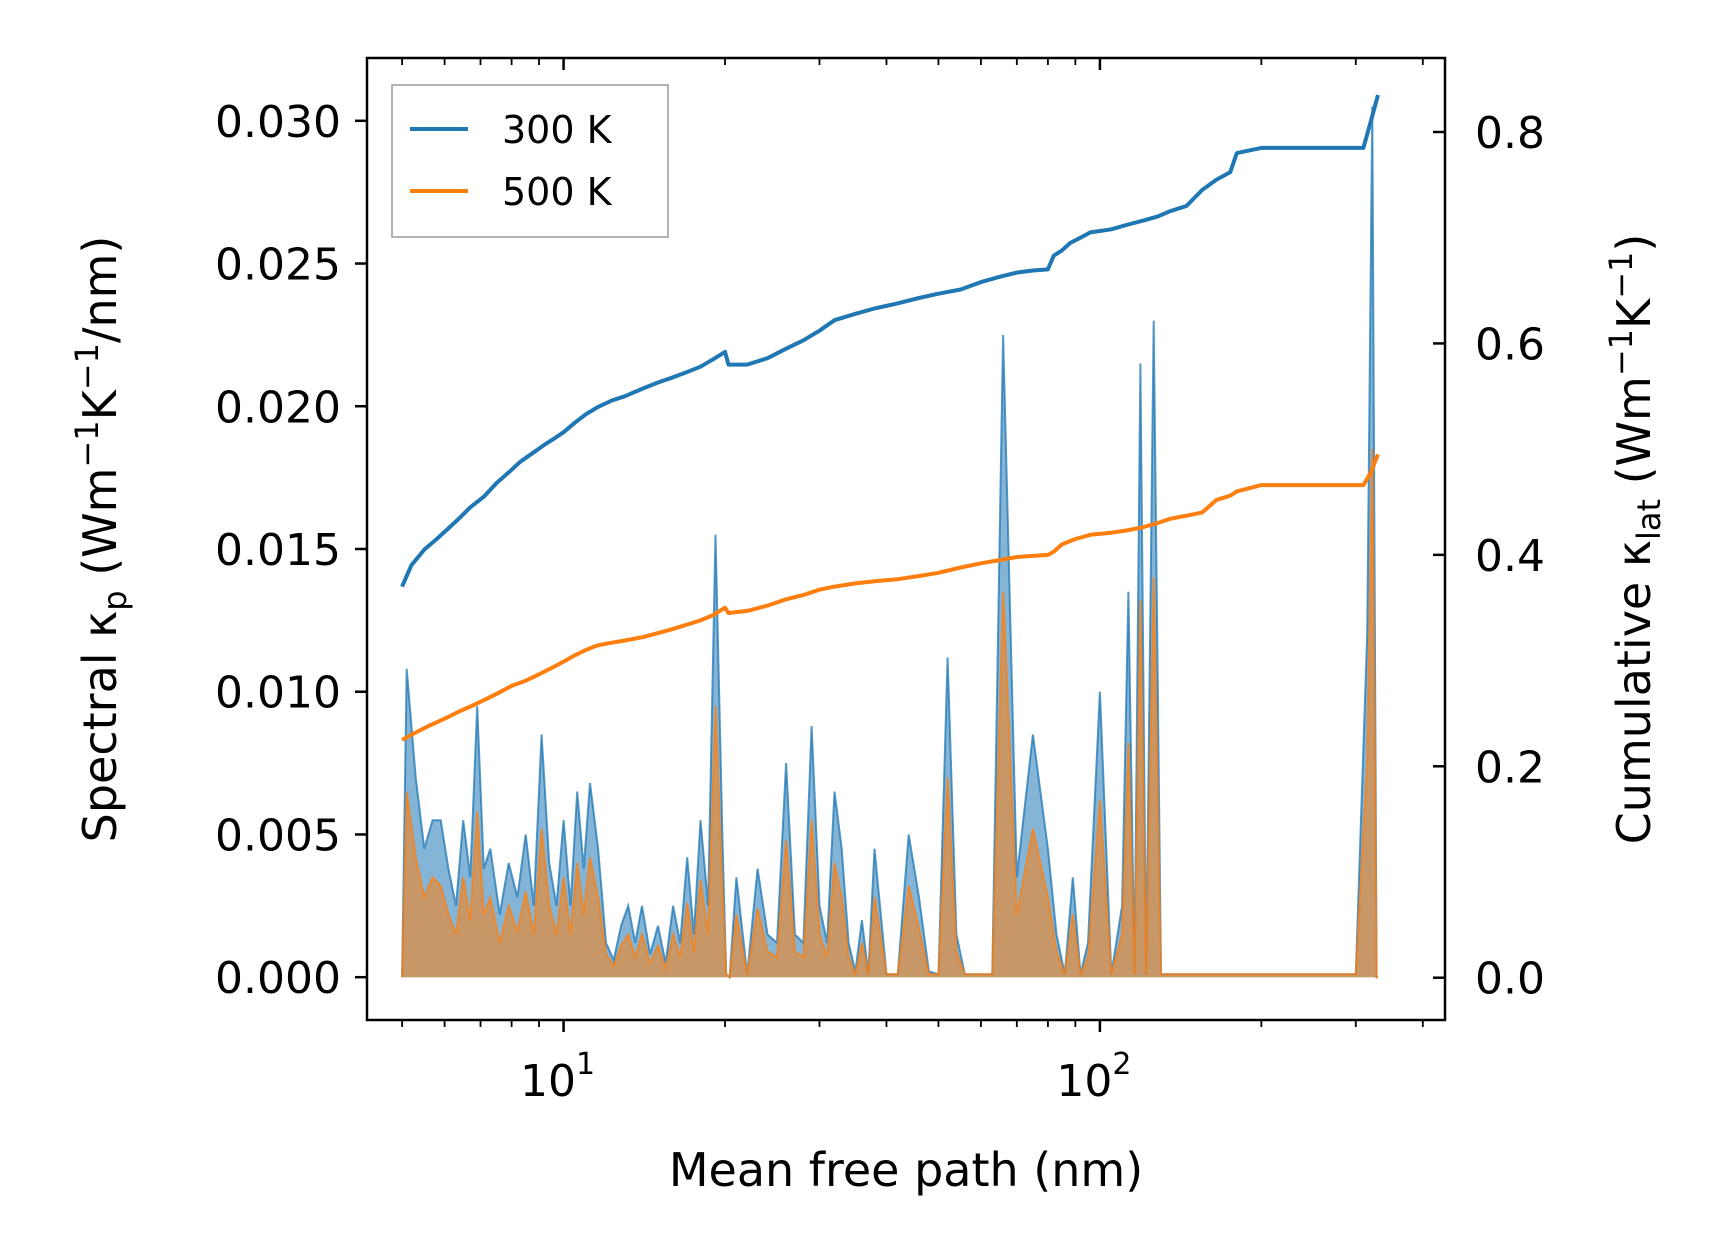 The height and width of the screenshot is (1254, 1716). What do you see at coordinates (115, 600) in the screenshot?
I see `y-left-sub: p` at bounding box center [115, 600].